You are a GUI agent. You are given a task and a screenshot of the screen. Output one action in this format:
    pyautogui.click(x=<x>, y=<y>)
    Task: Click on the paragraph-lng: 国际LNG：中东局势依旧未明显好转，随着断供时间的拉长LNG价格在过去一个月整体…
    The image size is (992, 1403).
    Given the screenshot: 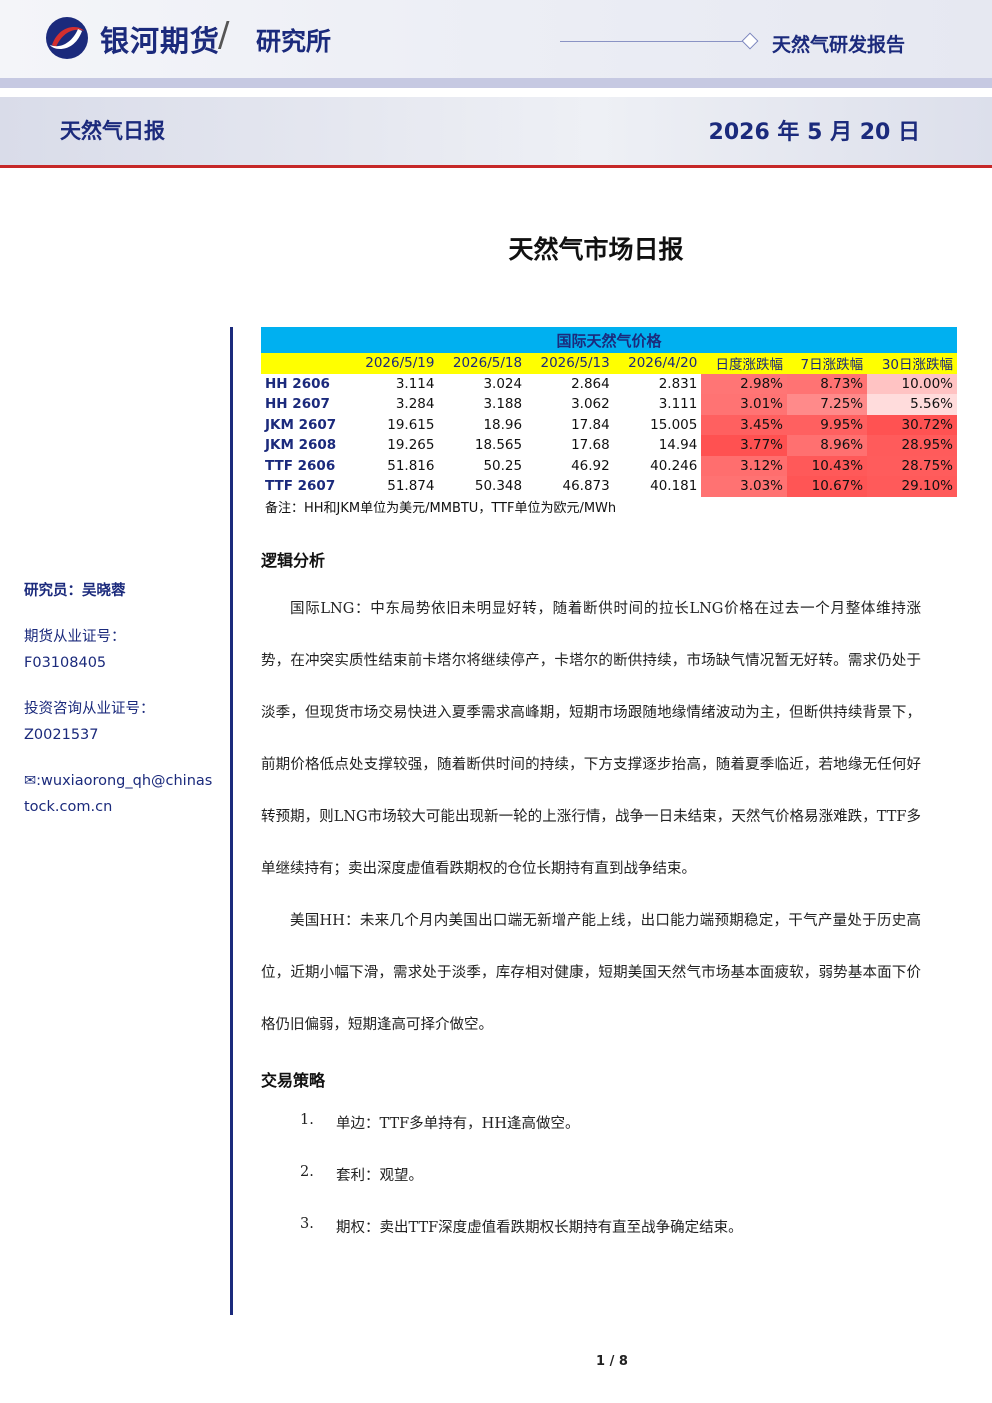 What is the action you would take?
    pyautogui.click(x=591, y=739)
    